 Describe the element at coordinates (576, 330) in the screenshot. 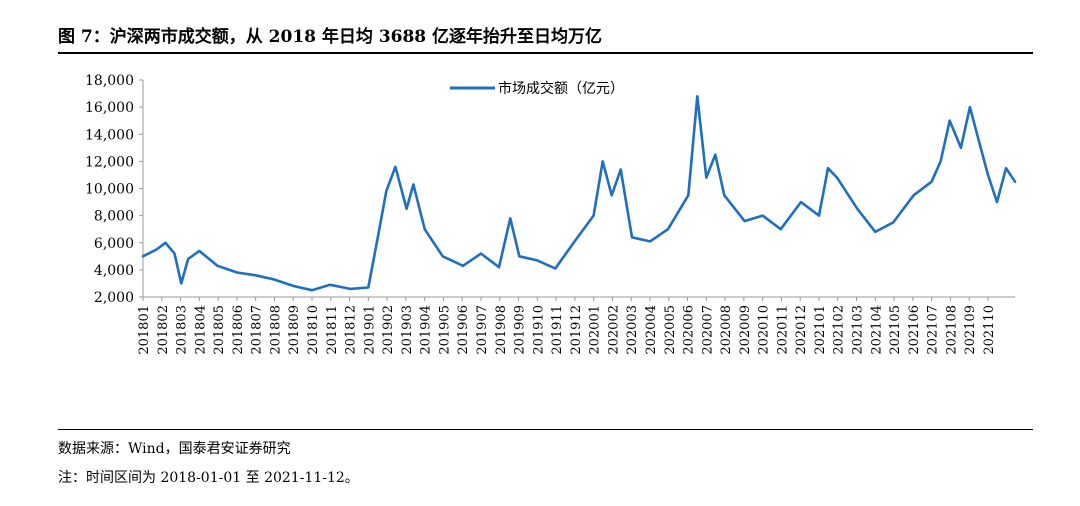

I see `x-tick-label: 201912` at that location.